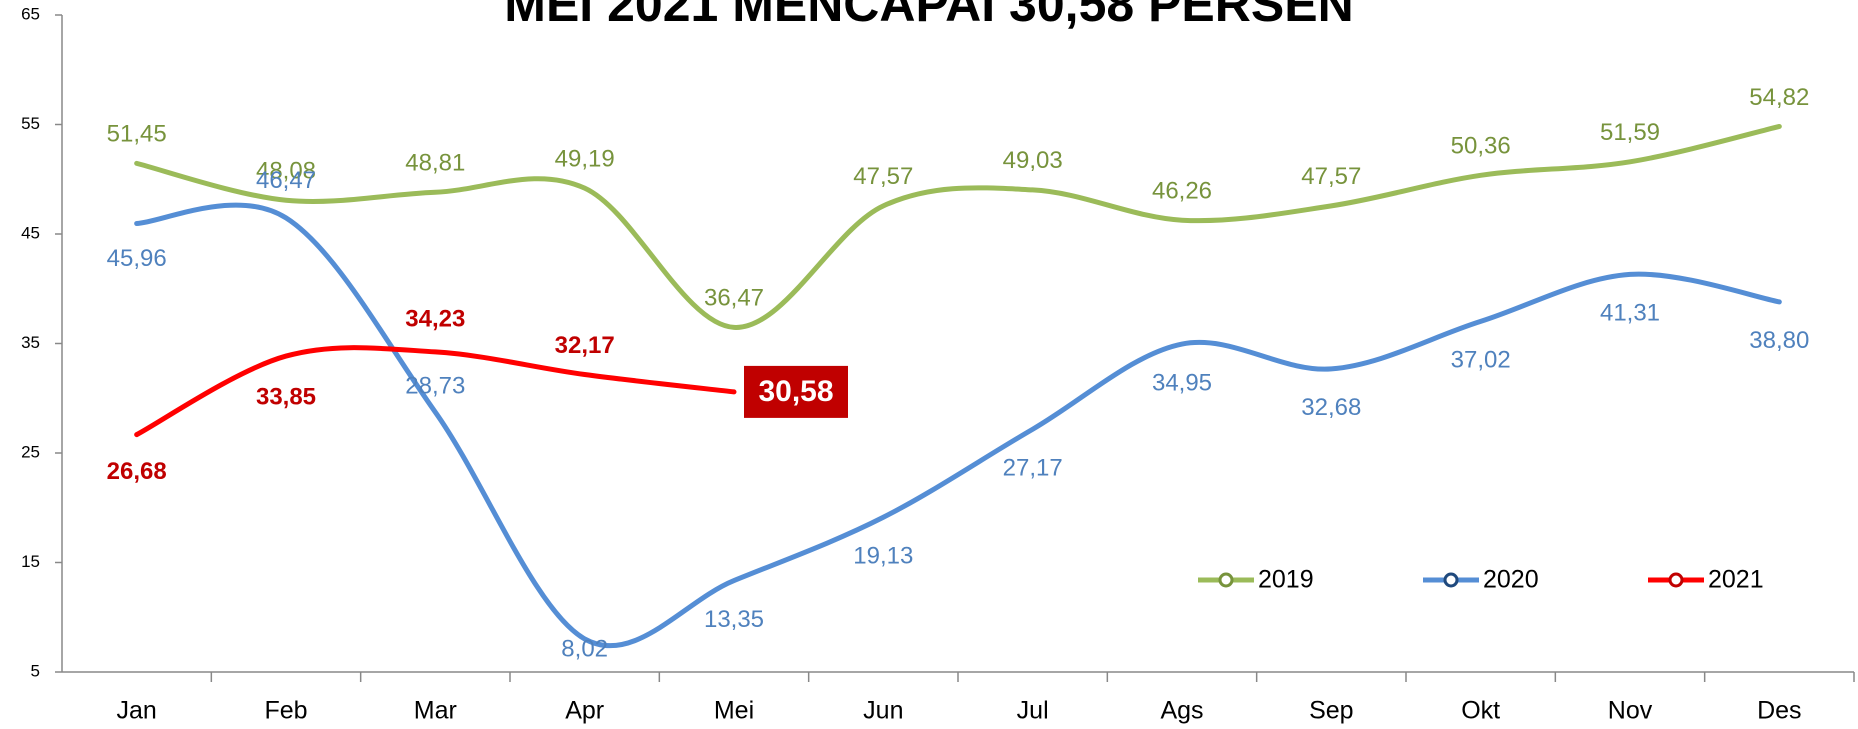 The image size is (1858, 729). What do you see at coordinates (435, 711) in the screenshot?
I see `x-tick-label: Mar` at bounding box center [435, 711].